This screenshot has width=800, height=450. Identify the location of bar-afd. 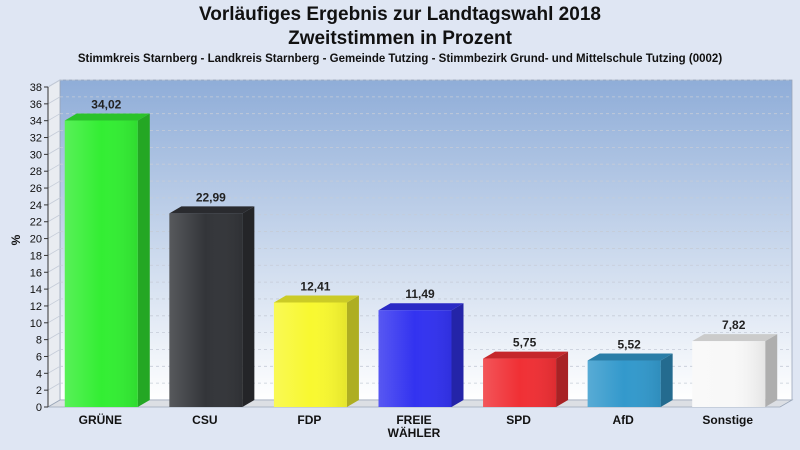
(630, 380).